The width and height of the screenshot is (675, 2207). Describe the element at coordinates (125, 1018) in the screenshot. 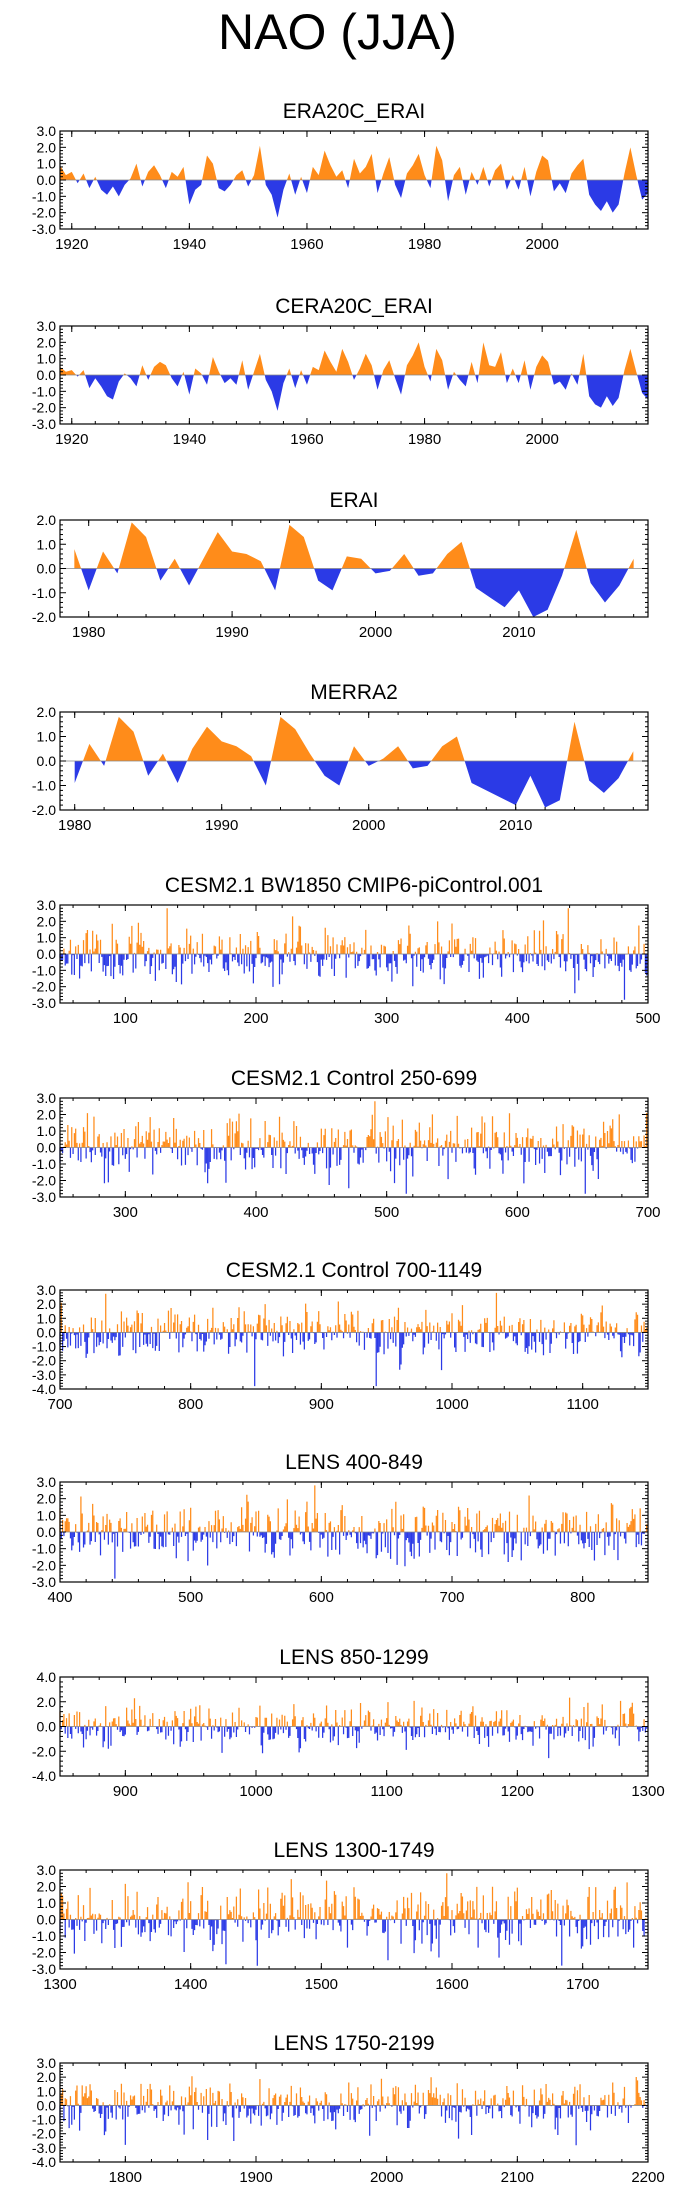

I see `x-tick-label: 100` at that location.